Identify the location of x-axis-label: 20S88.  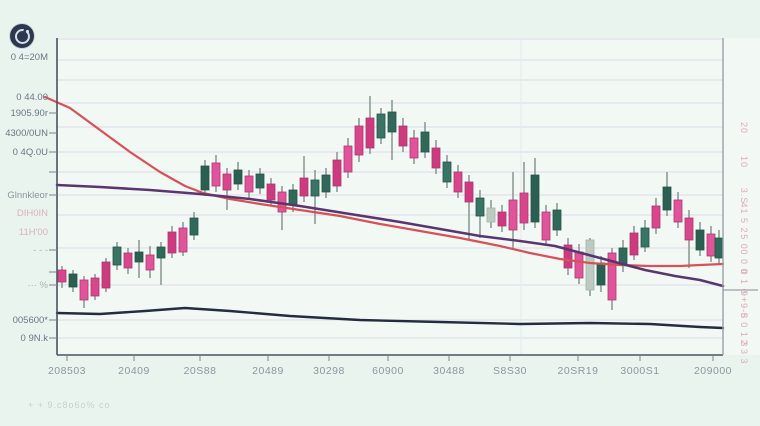
(200, 371).